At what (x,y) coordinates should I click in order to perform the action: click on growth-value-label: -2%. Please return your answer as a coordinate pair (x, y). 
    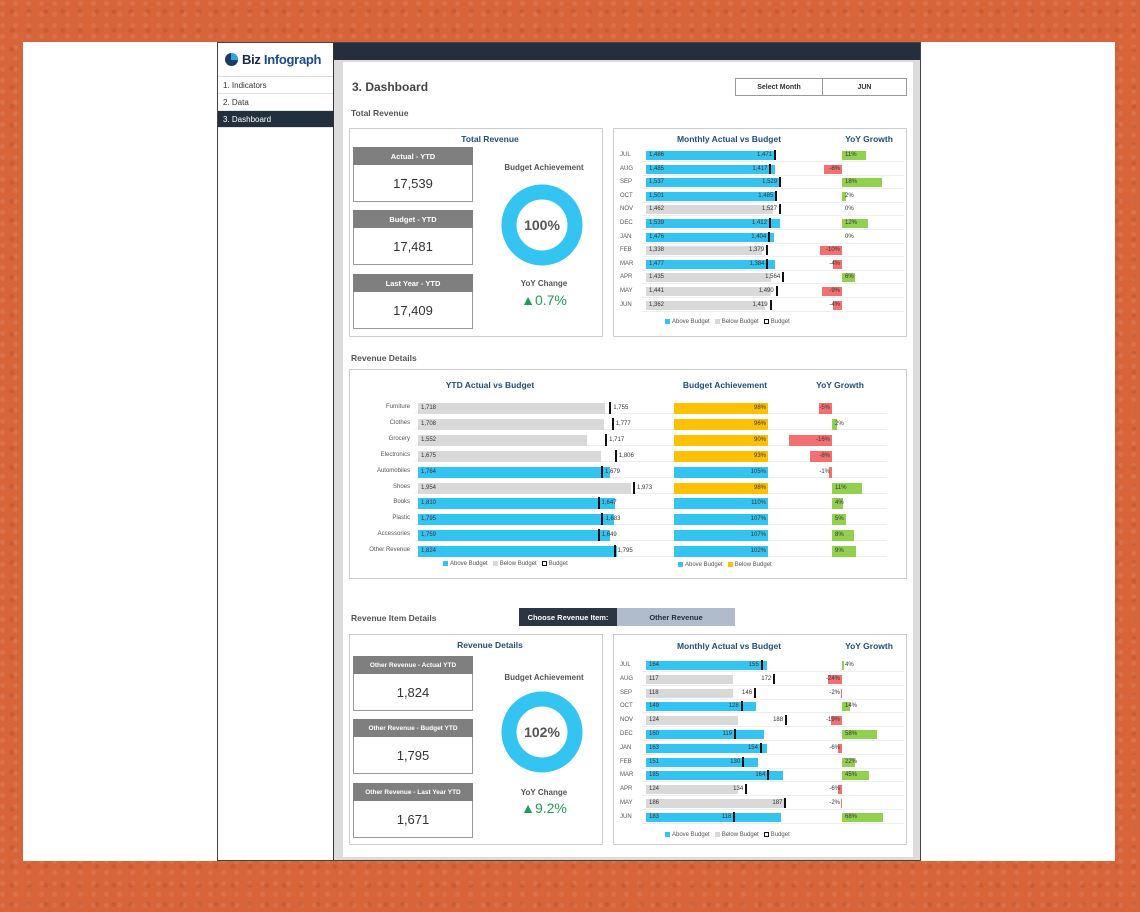
    Looking at the image, I should click on (834, 803).